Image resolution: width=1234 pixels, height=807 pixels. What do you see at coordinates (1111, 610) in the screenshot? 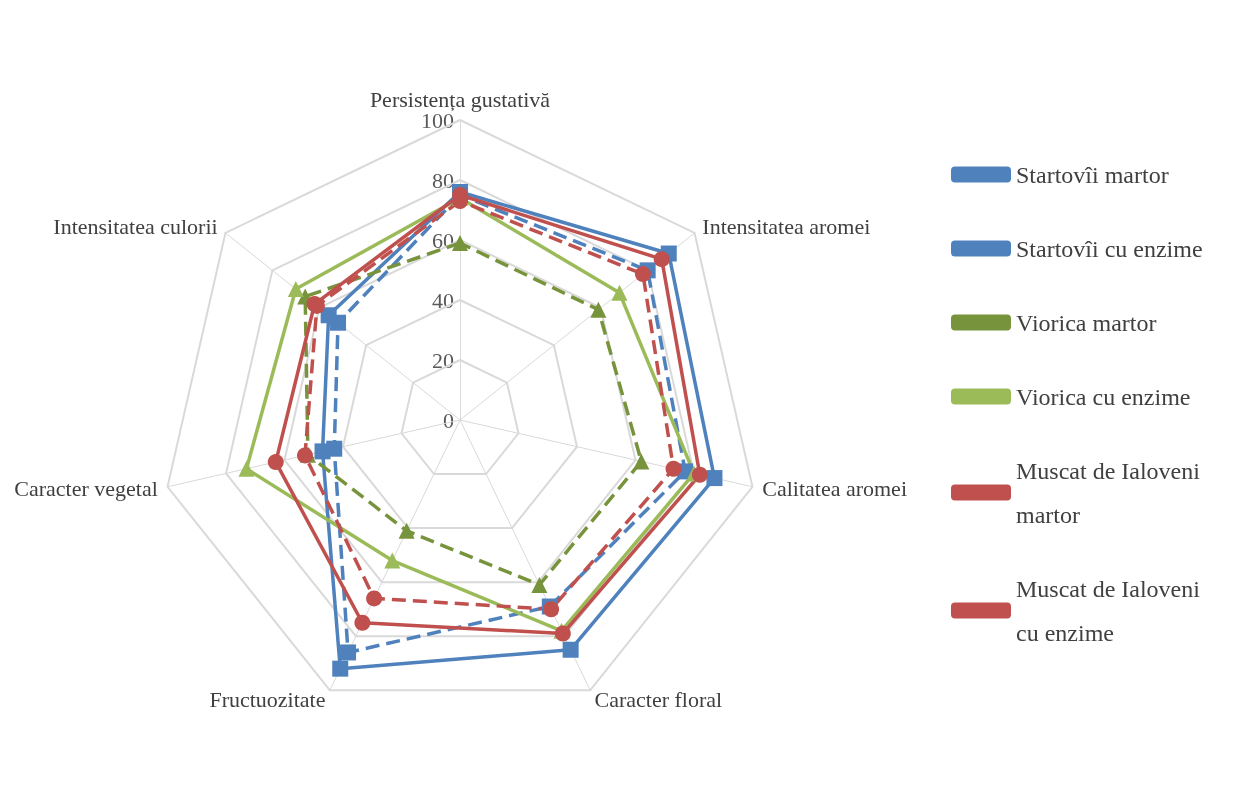
I see `legend-label: Muscat de Ialoveni cu enzime` at bounding box center [1111, 610].